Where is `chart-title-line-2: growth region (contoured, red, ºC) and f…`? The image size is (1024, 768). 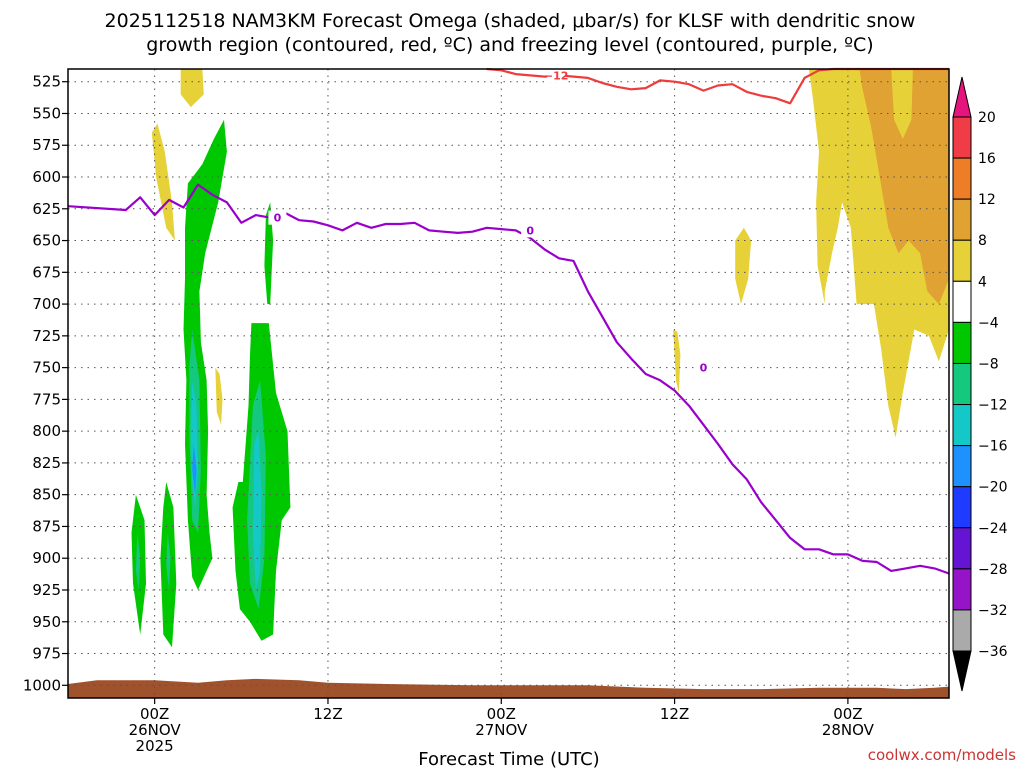
chart-title-line-2: growth region (contoured, red, ºC) and f… is located at coordinates (509, 45).